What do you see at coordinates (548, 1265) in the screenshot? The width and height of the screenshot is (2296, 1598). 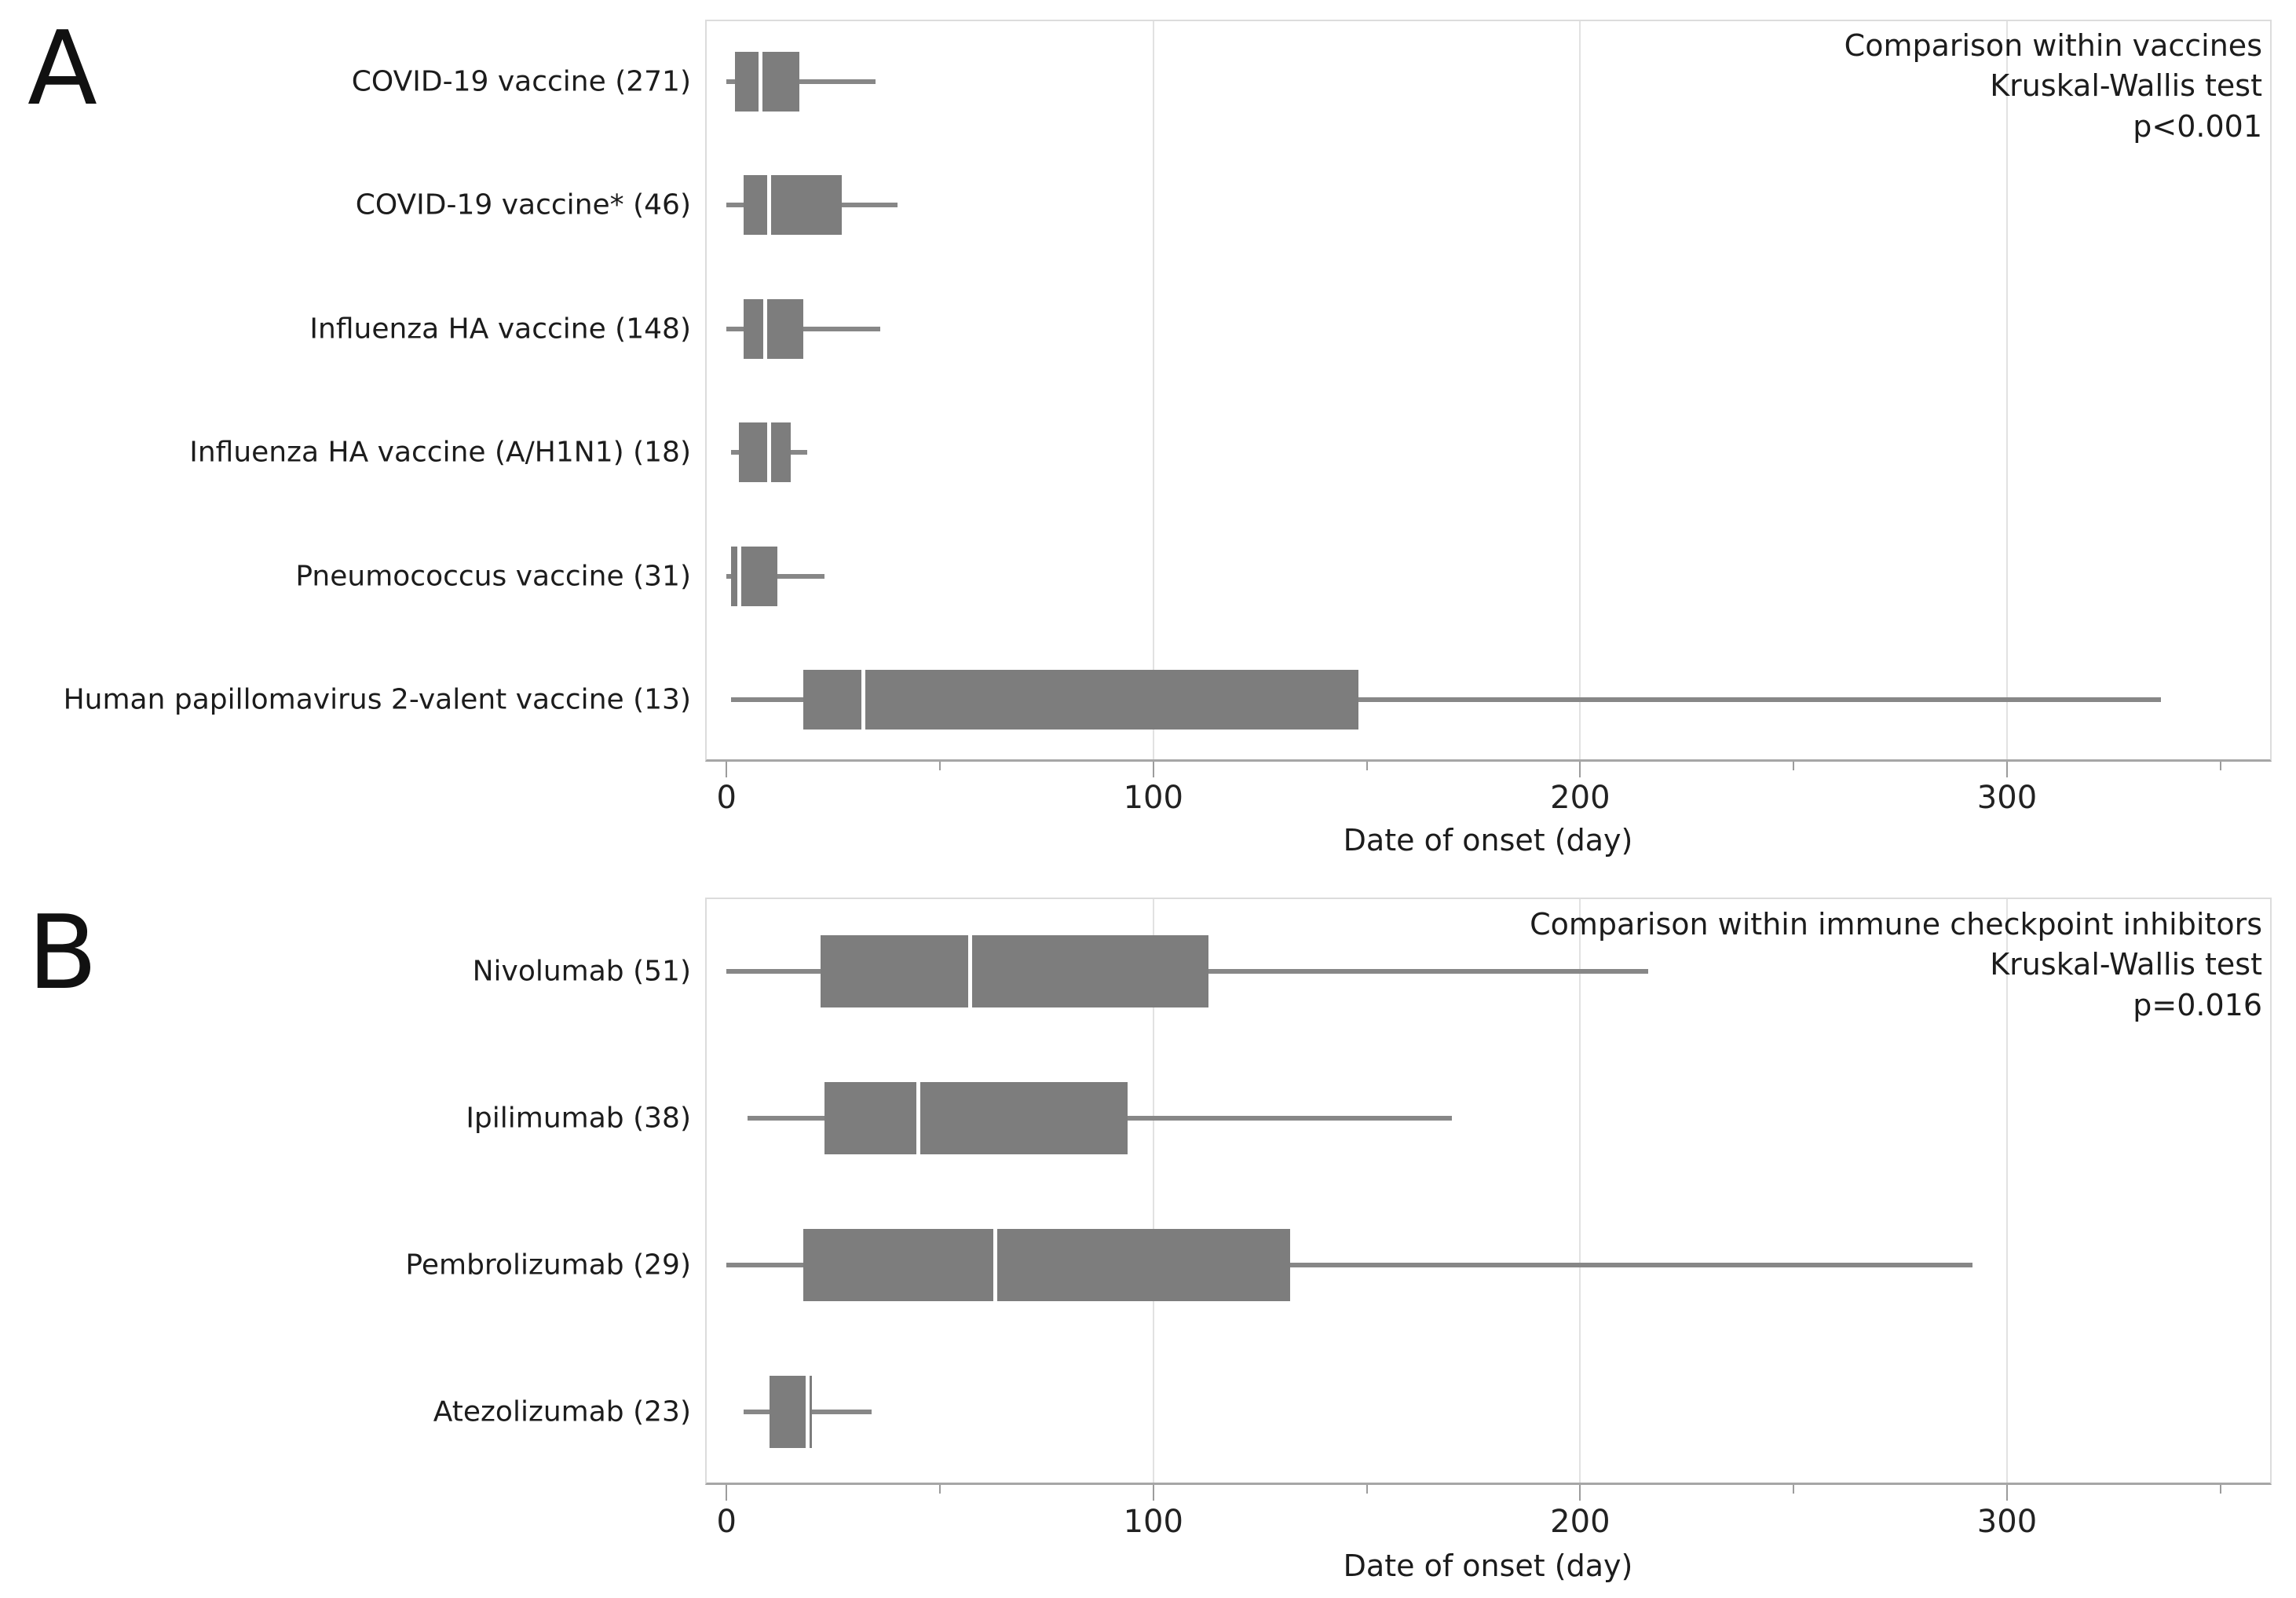 I see `boxplot-row-label: Pembrolizumab (29)` at bounding box center [548, 1265].